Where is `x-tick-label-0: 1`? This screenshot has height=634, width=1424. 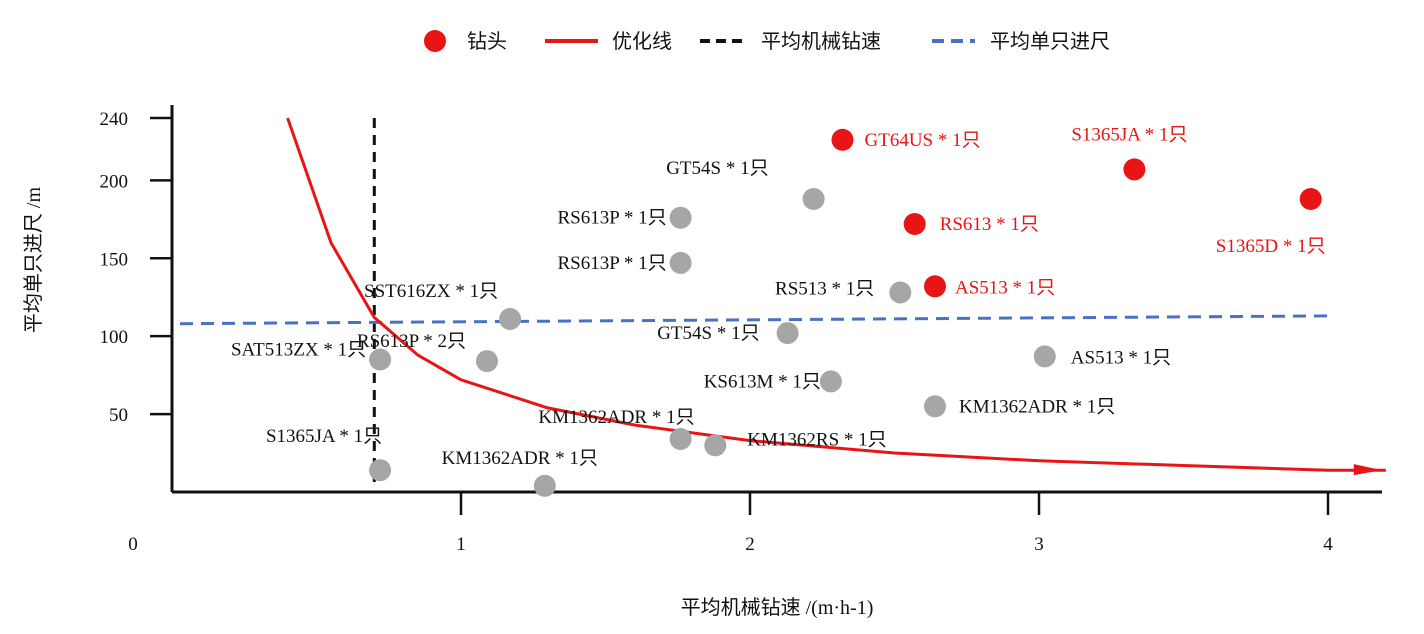
x-tick-label-0: 1 is located at coordinates (461, 544).